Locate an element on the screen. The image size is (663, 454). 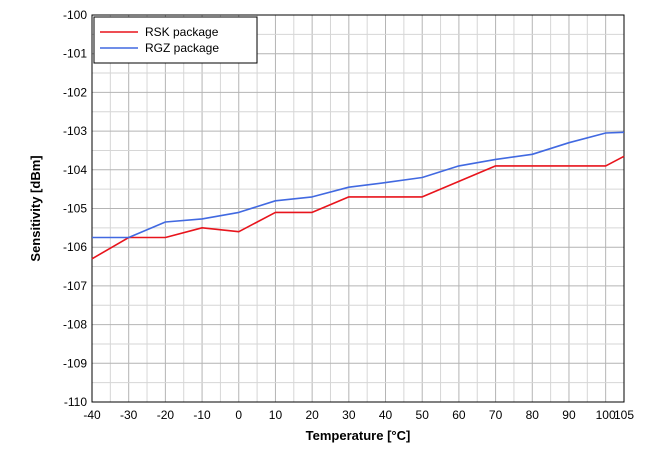
y-tick-label: -108 is located at coordinates (75, 325).